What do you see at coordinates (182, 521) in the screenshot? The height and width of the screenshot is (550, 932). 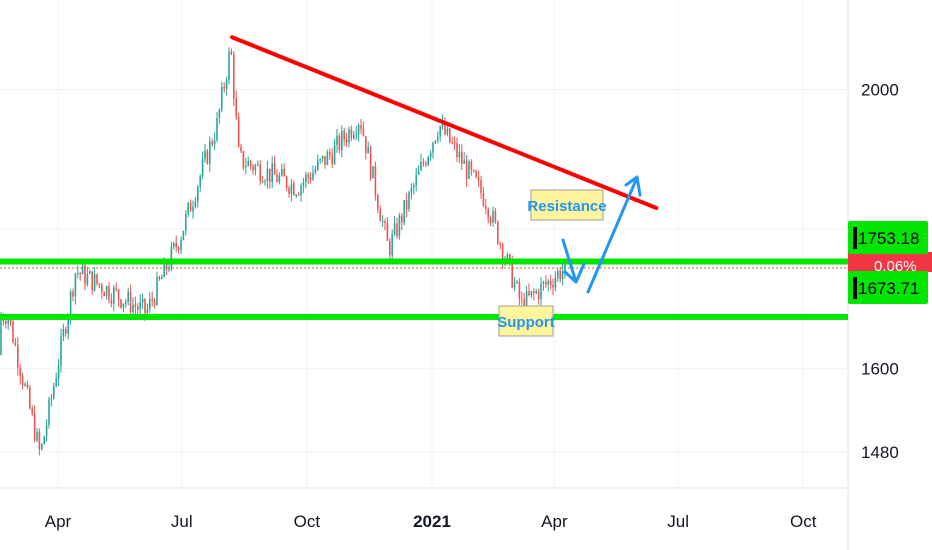 I see `time-tick: Jul` at bounding box center [182, 521].